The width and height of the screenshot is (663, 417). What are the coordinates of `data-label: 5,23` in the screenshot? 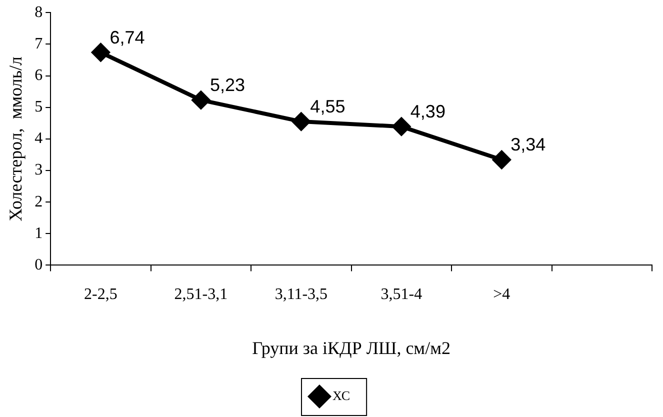 It's located at (227, 85).